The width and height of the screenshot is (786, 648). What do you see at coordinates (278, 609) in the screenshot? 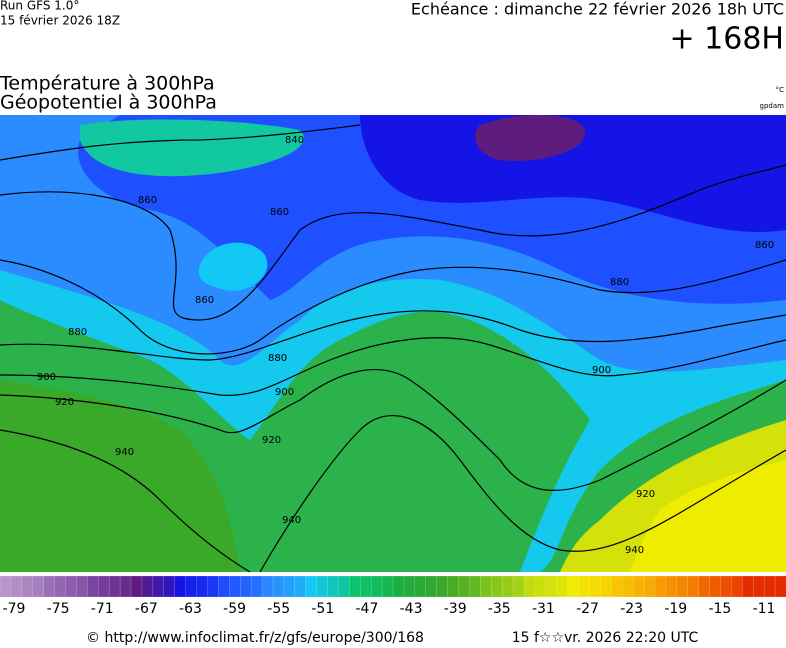
I see `scale-label: -55` at bounding box center [278, 609].